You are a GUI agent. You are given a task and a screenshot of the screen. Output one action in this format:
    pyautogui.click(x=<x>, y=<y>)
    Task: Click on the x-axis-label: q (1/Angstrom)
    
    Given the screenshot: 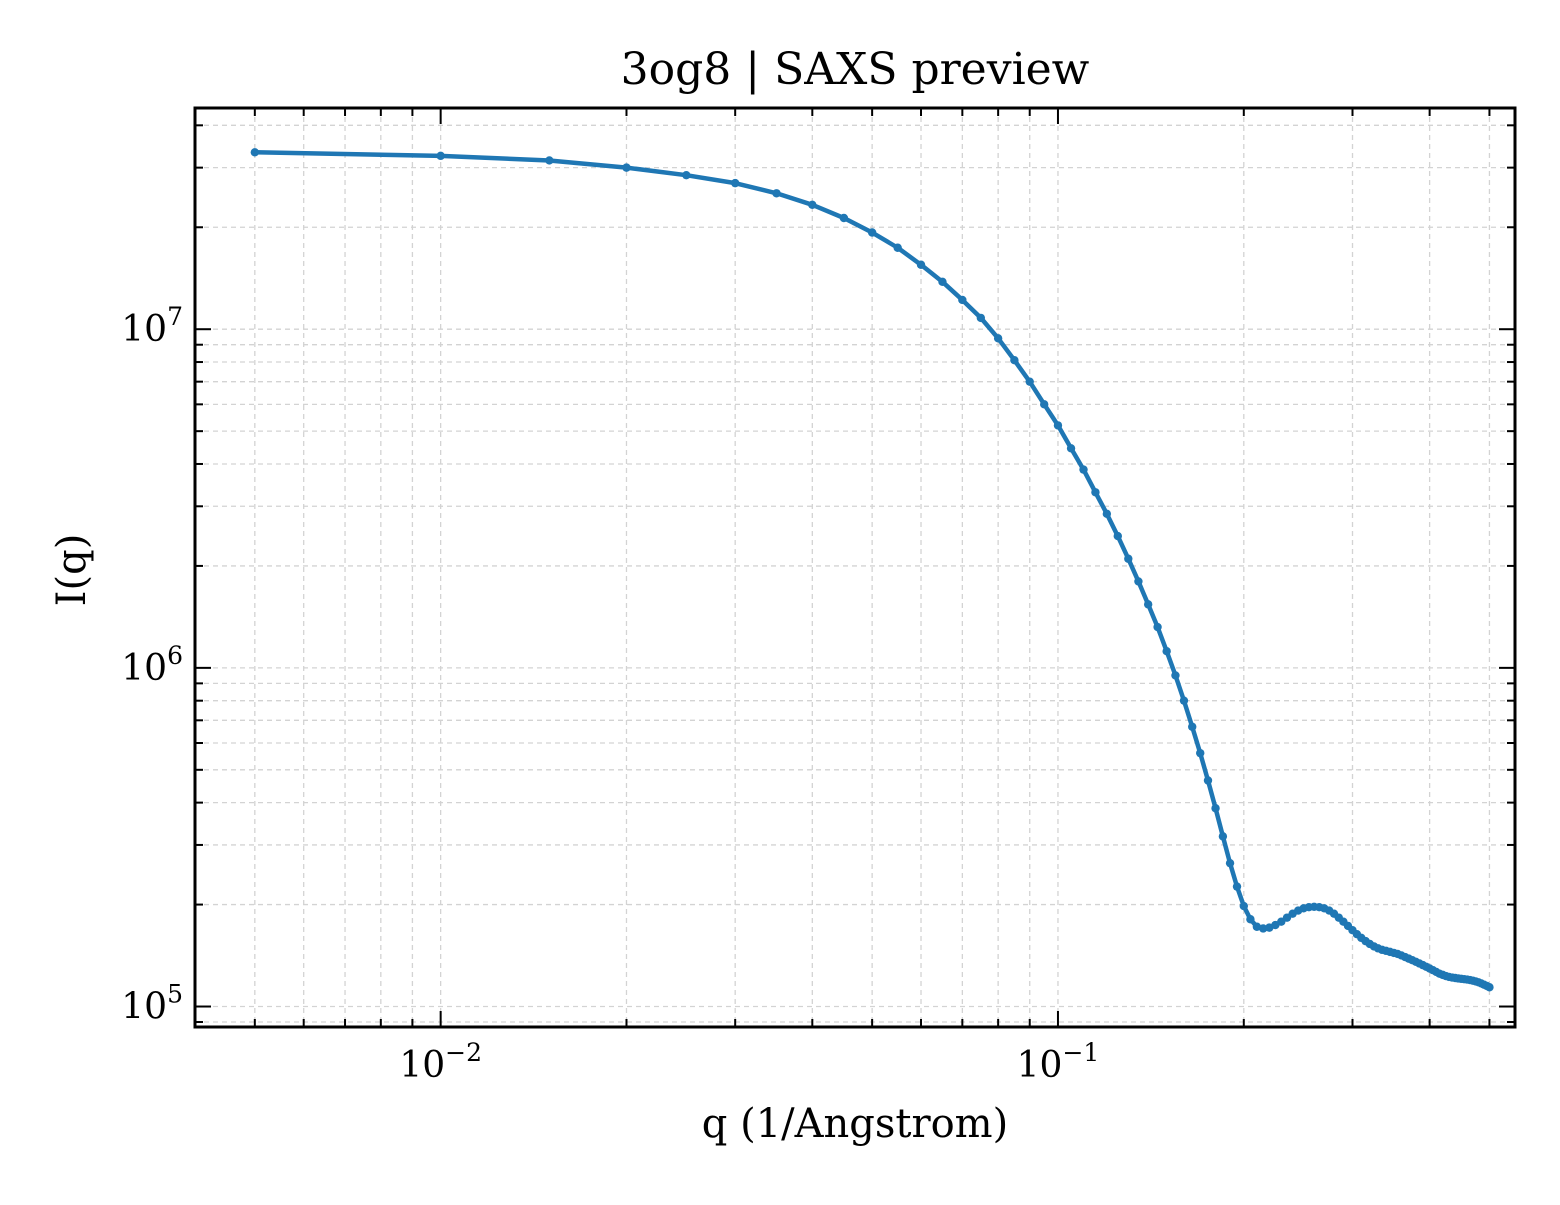 What is the action you would take?
    pyautogui.click(x=855, y=1124)
    